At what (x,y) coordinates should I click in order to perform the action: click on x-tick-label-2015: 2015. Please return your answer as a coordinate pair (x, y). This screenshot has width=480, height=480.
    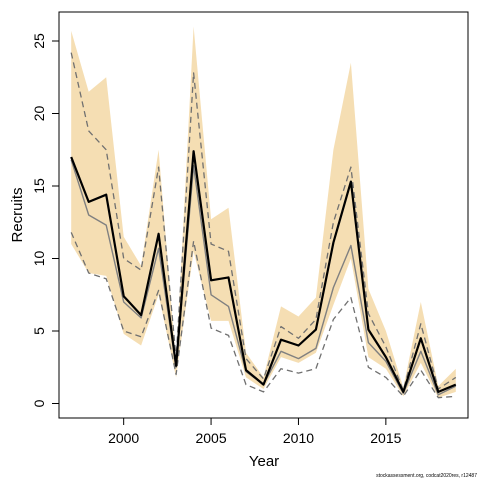
    Looking at the image, I should click on (385, 438).